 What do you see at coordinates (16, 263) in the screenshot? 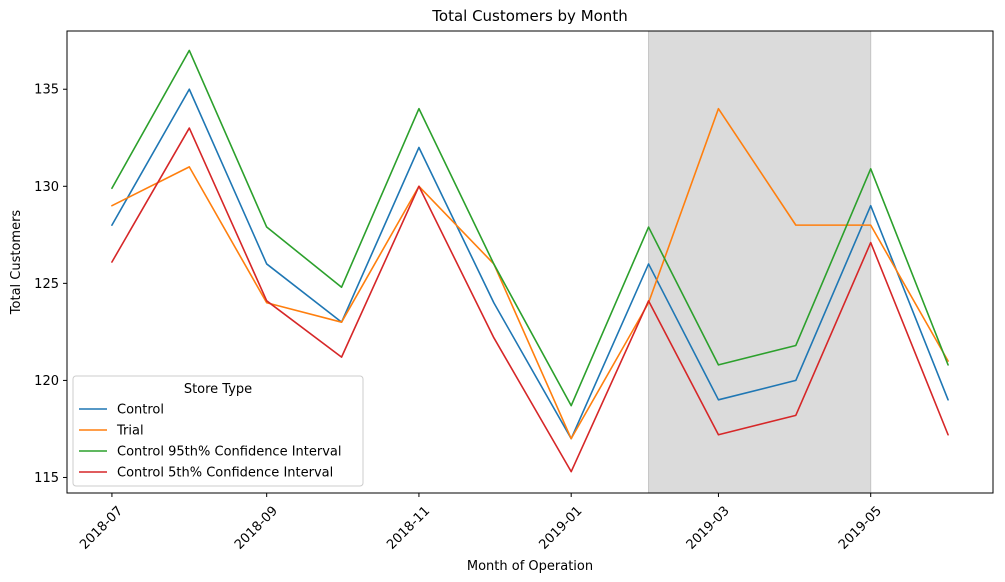
I see `y-axis-label: Total Customers` at bounding box center [16, 263].